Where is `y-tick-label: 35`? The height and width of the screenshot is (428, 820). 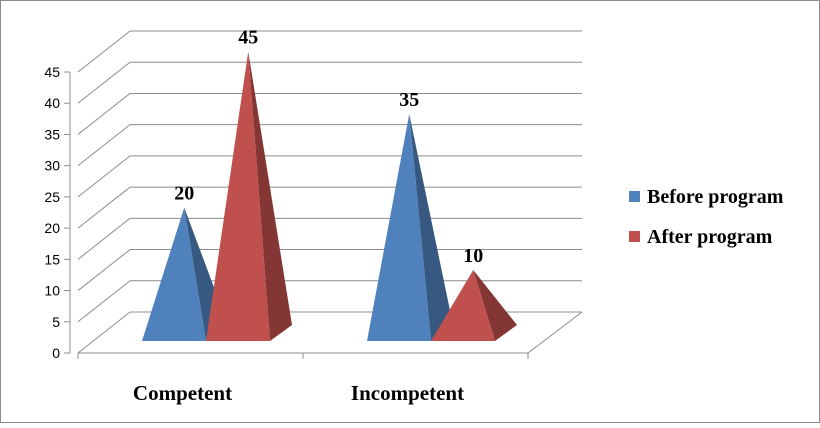
y-tick-label: 35 is located at coordinates (52, 134).